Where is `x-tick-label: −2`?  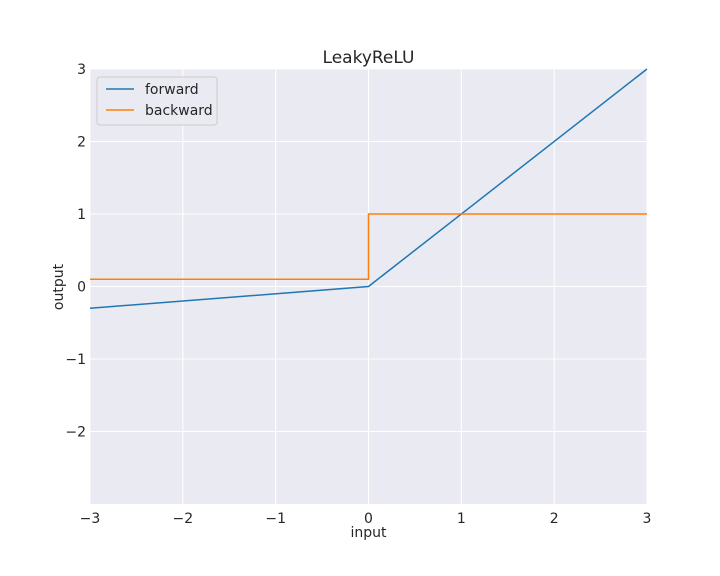 x-tick-label: −2 is located at coordinates (183, 519).